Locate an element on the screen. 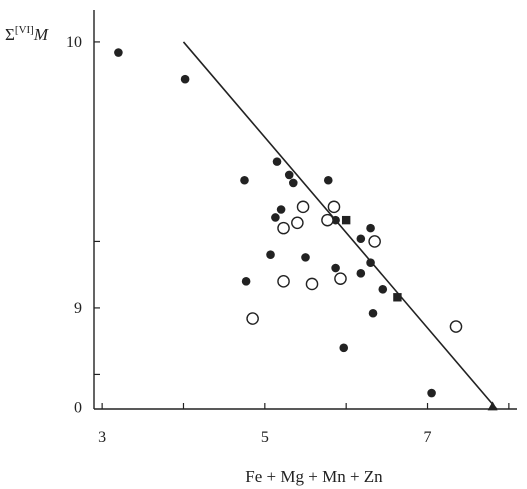 This screenshot has height=489, width=527. y-axis-title: Σ[VI]M is located at coordinates (27, 34).